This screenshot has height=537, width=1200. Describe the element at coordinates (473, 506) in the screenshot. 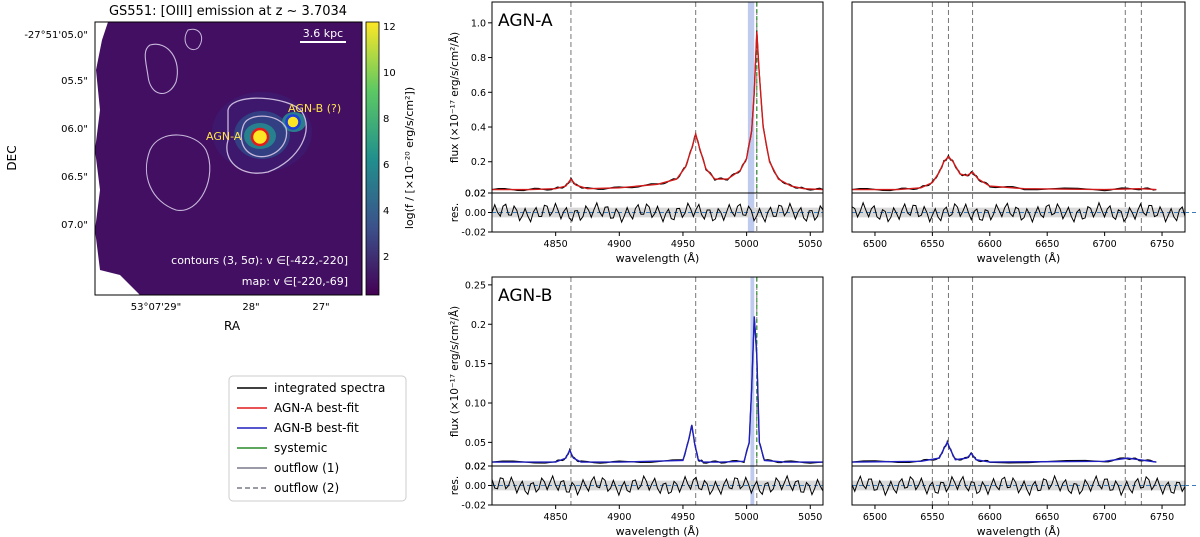

I see `res-y-tick-label: -0.02` at that location.